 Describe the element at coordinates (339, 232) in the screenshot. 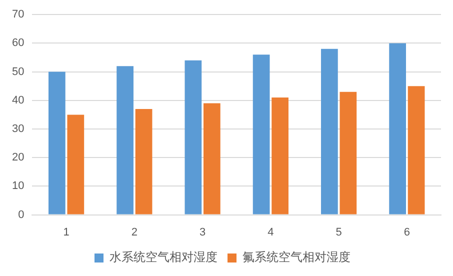

I see `x-tick-label: 5` at that location.